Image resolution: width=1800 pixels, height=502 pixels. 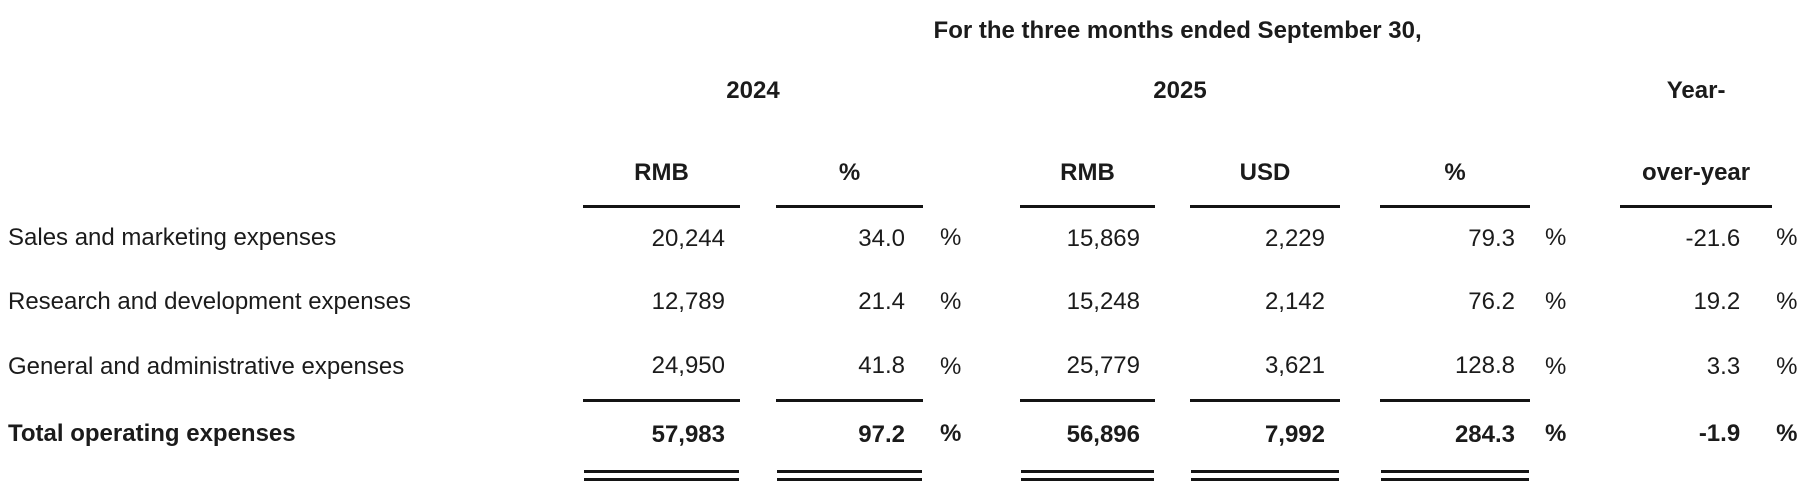 What do you see at coordinates (1696, 90) in the screenshot?
I see `yoy-header-line1: Year-` at bounding box center [1696, 90].